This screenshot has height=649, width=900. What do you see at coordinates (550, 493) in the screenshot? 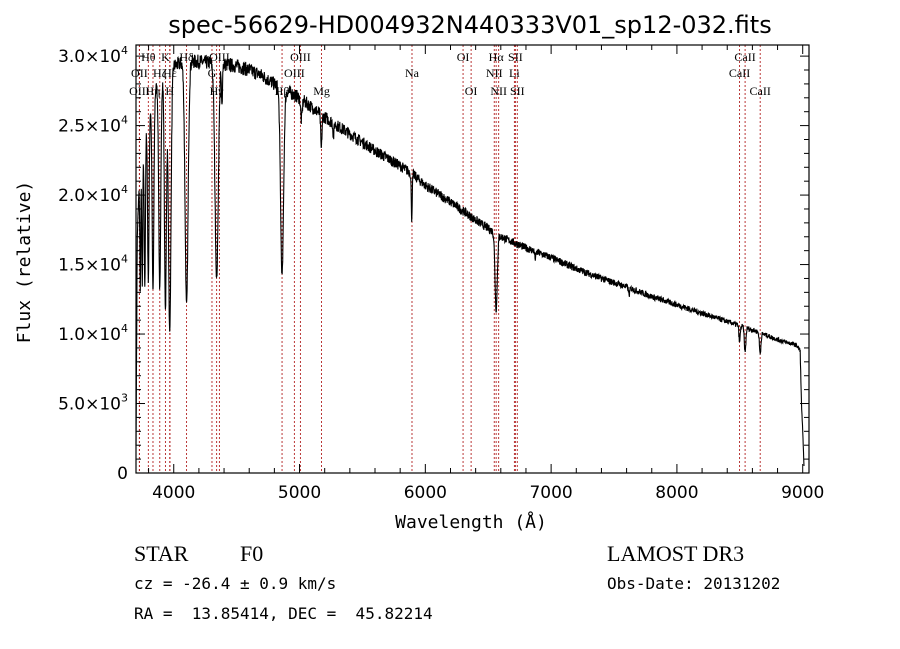
I see `x-tick-label: 7000` at bounding box center [550, 493].